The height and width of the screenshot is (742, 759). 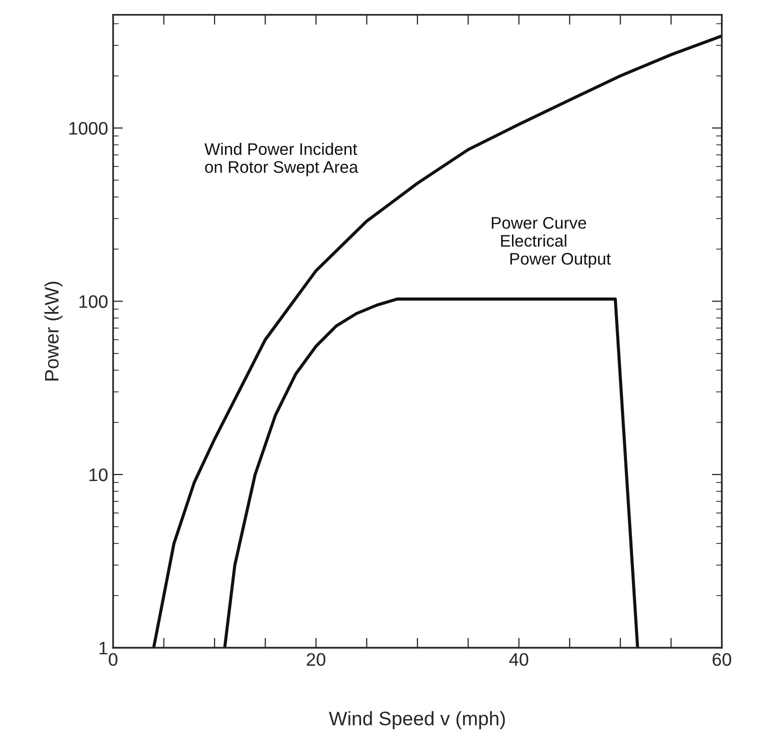 What do you see at coordinates (316, 659) in the screenshot?
I see `x-tick-label: 20` at bounding box center [316, 659].